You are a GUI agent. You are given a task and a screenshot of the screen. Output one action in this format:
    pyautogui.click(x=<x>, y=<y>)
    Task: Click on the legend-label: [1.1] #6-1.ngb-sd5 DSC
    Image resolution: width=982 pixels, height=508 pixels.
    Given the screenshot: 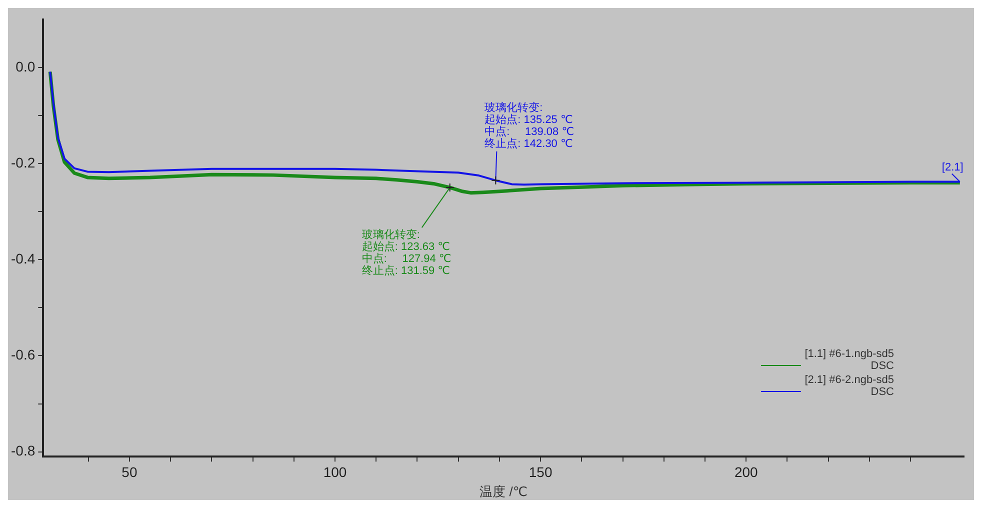 What is the action you would take?
    pyautogui.click(x=849, y=360)
    